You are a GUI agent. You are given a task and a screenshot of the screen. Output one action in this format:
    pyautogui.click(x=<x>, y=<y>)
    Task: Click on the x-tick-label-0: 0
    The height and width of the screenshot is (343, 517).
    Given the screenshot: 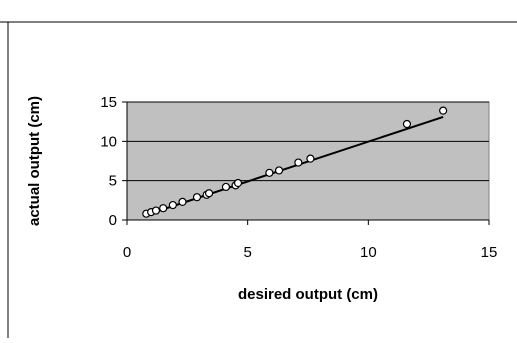 What is the action you would take?
    pyautogui.click(x=127, y=252)
    